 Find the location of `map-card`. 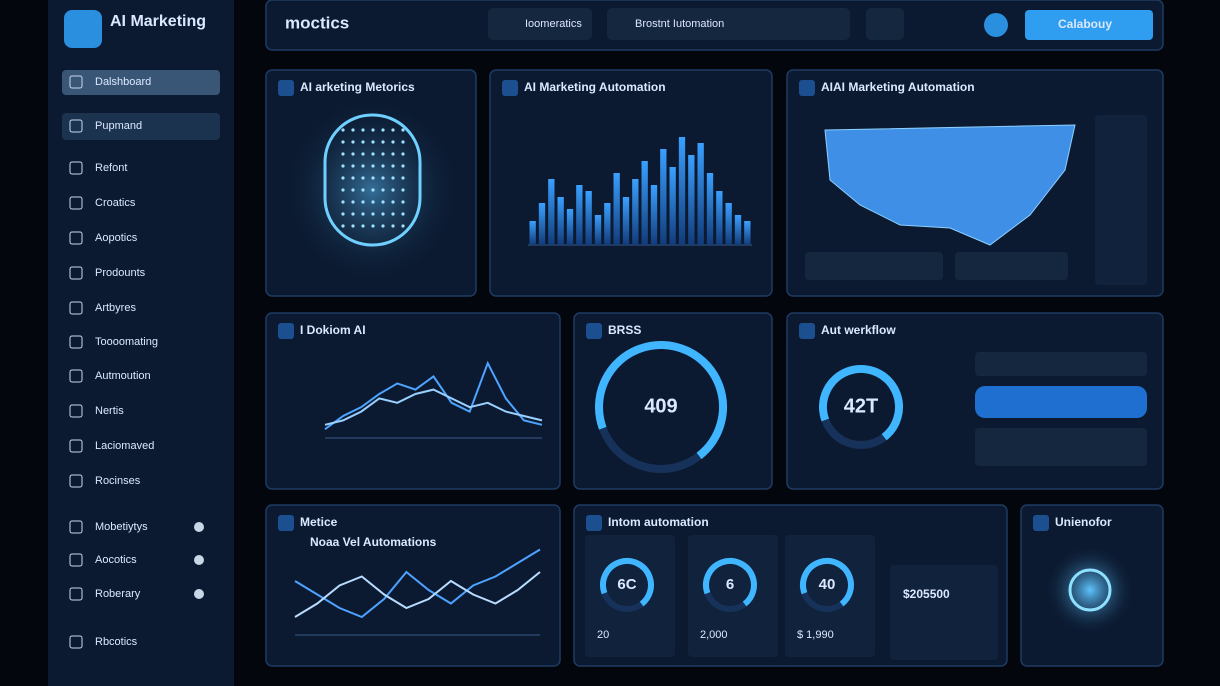

map-card is located at coordinates (1011, 266).